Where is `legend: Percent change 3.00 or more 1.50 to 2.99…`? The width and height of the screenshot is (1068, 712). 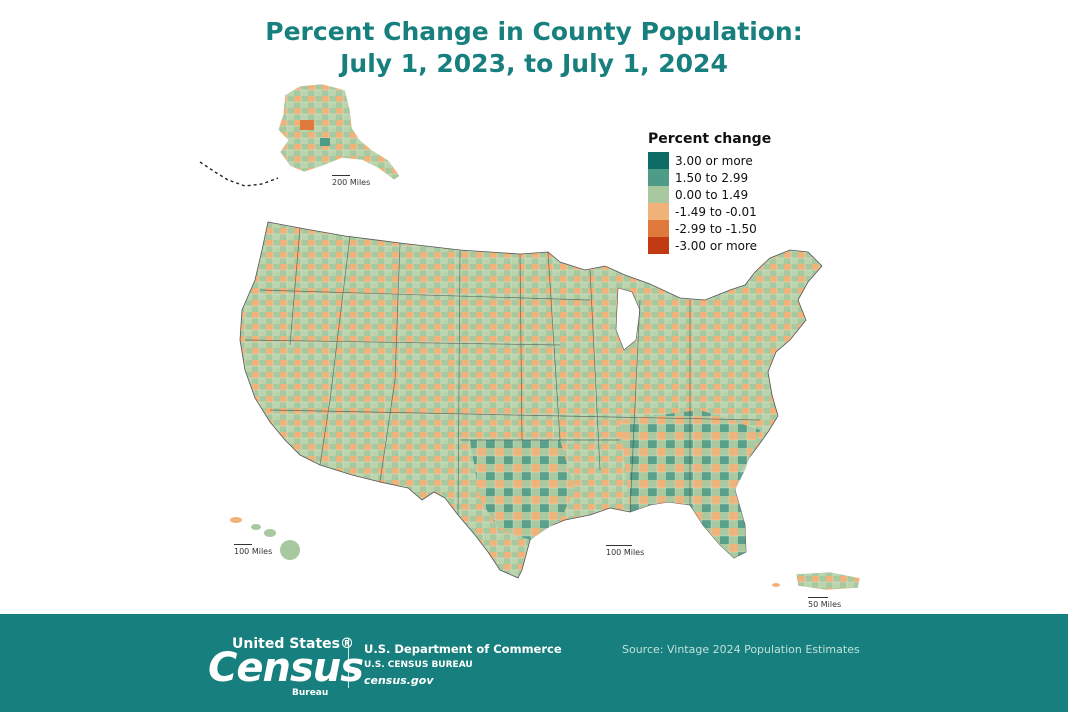 legend: Percent change 3.00 or more 1.50 to 2.99… is located at coordinates (709, 192).